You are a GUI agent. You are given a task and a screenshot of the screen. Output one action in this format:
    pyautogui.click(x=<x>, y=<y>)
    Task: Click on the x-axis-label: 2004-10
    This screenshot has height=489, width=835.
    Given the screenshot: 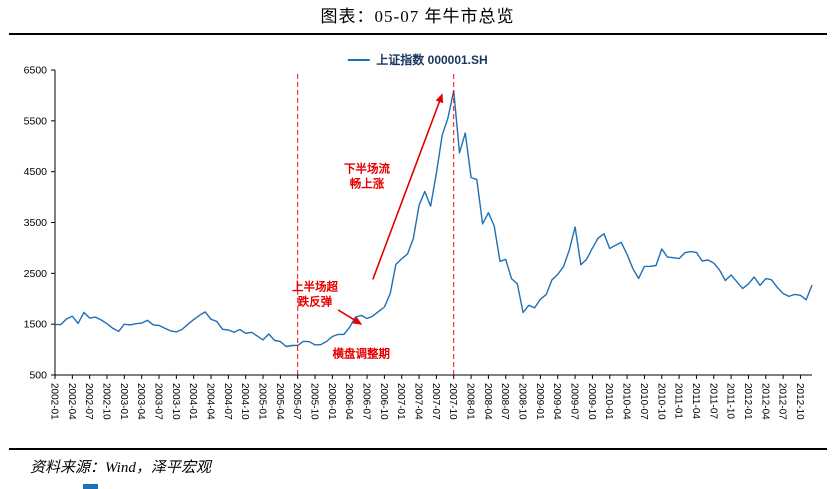 What is the action you would take?
    pyautogui.click(x=244, y=401)
    